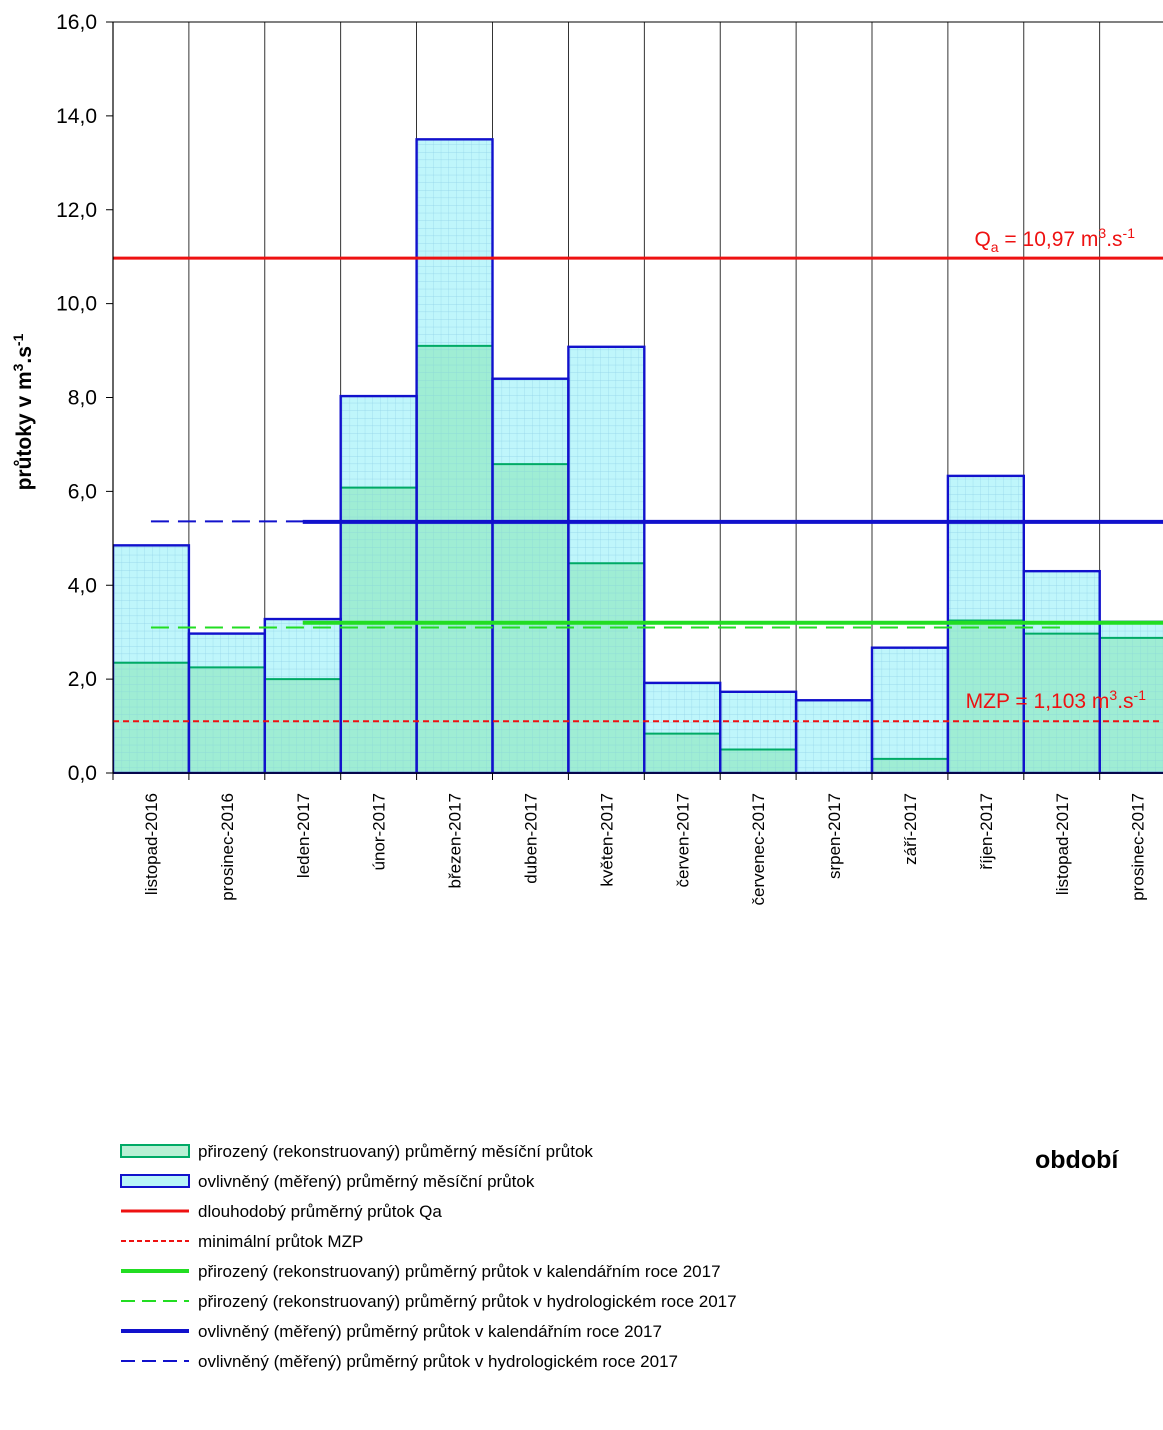 This screenshot has width=1163, height=1430. I want to click on legend-label: minimální průtok MZP, so click(280, 1241).